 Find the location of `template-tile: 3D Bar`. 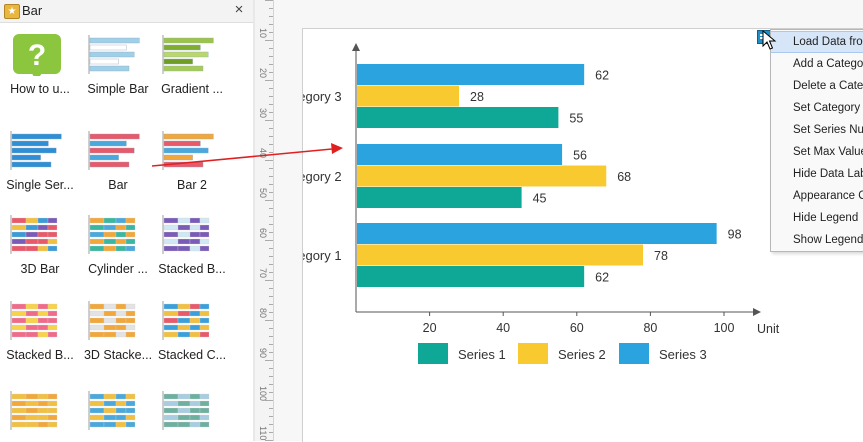

template-tile: 3D Bar is located at coordinates (38, 247).